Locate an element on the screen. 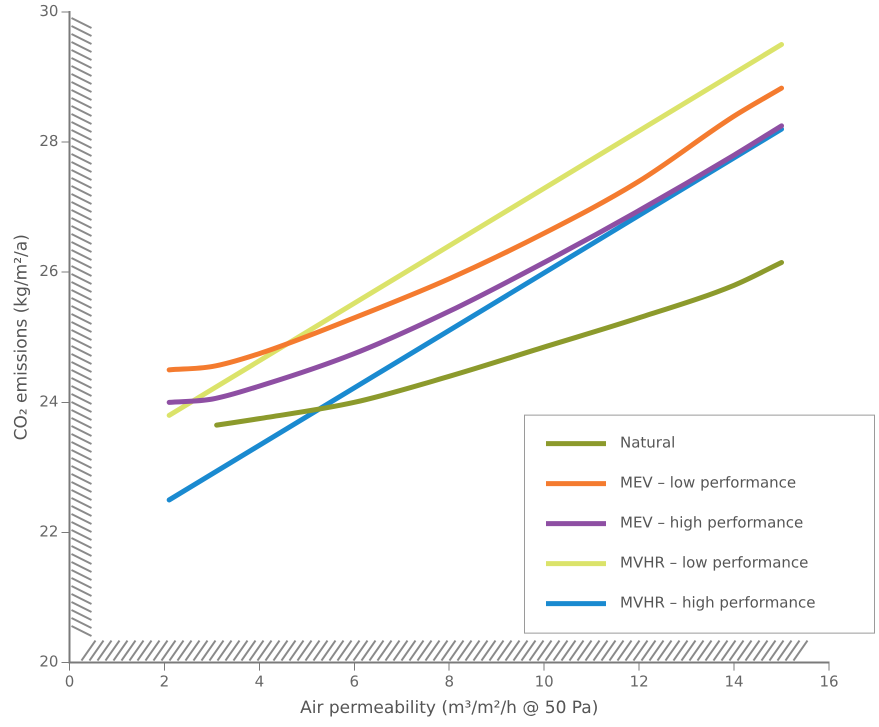 The image size is (879, 727). x-tick-label: 2 is located at coordinates (165, 681).